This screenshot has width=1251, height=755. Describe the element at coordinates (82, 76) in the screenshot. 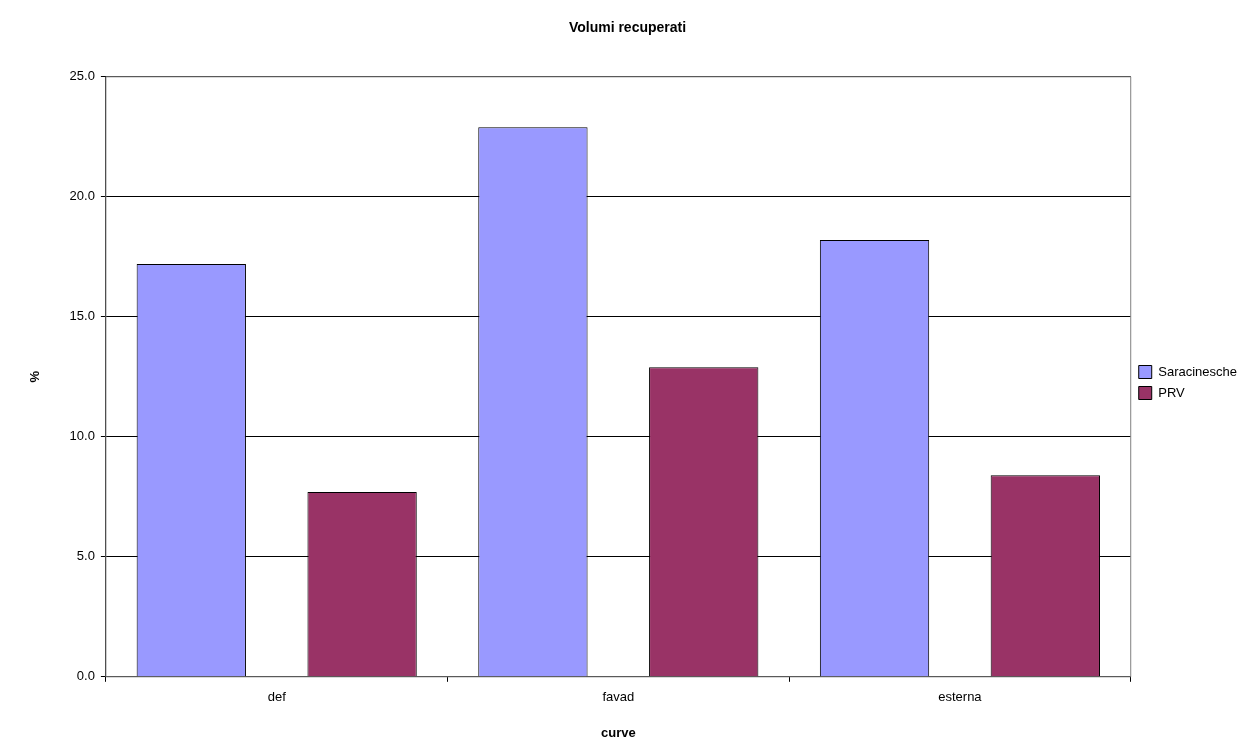

I see `y-tick-label: 25.0` at that location.